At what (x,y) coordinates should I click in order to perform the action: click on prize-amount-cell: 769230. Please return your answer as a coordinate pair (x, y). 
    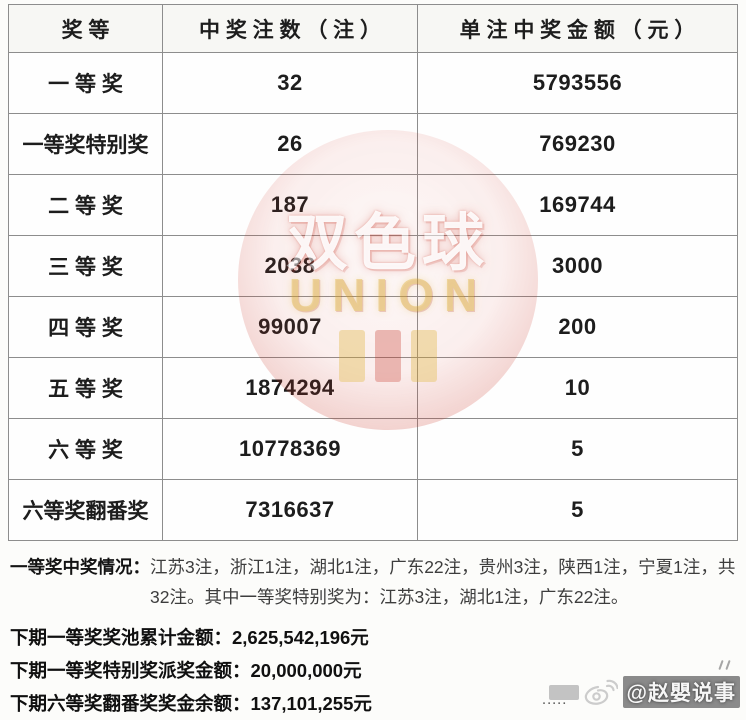
    Looking at the image, I should click on (577, 143).